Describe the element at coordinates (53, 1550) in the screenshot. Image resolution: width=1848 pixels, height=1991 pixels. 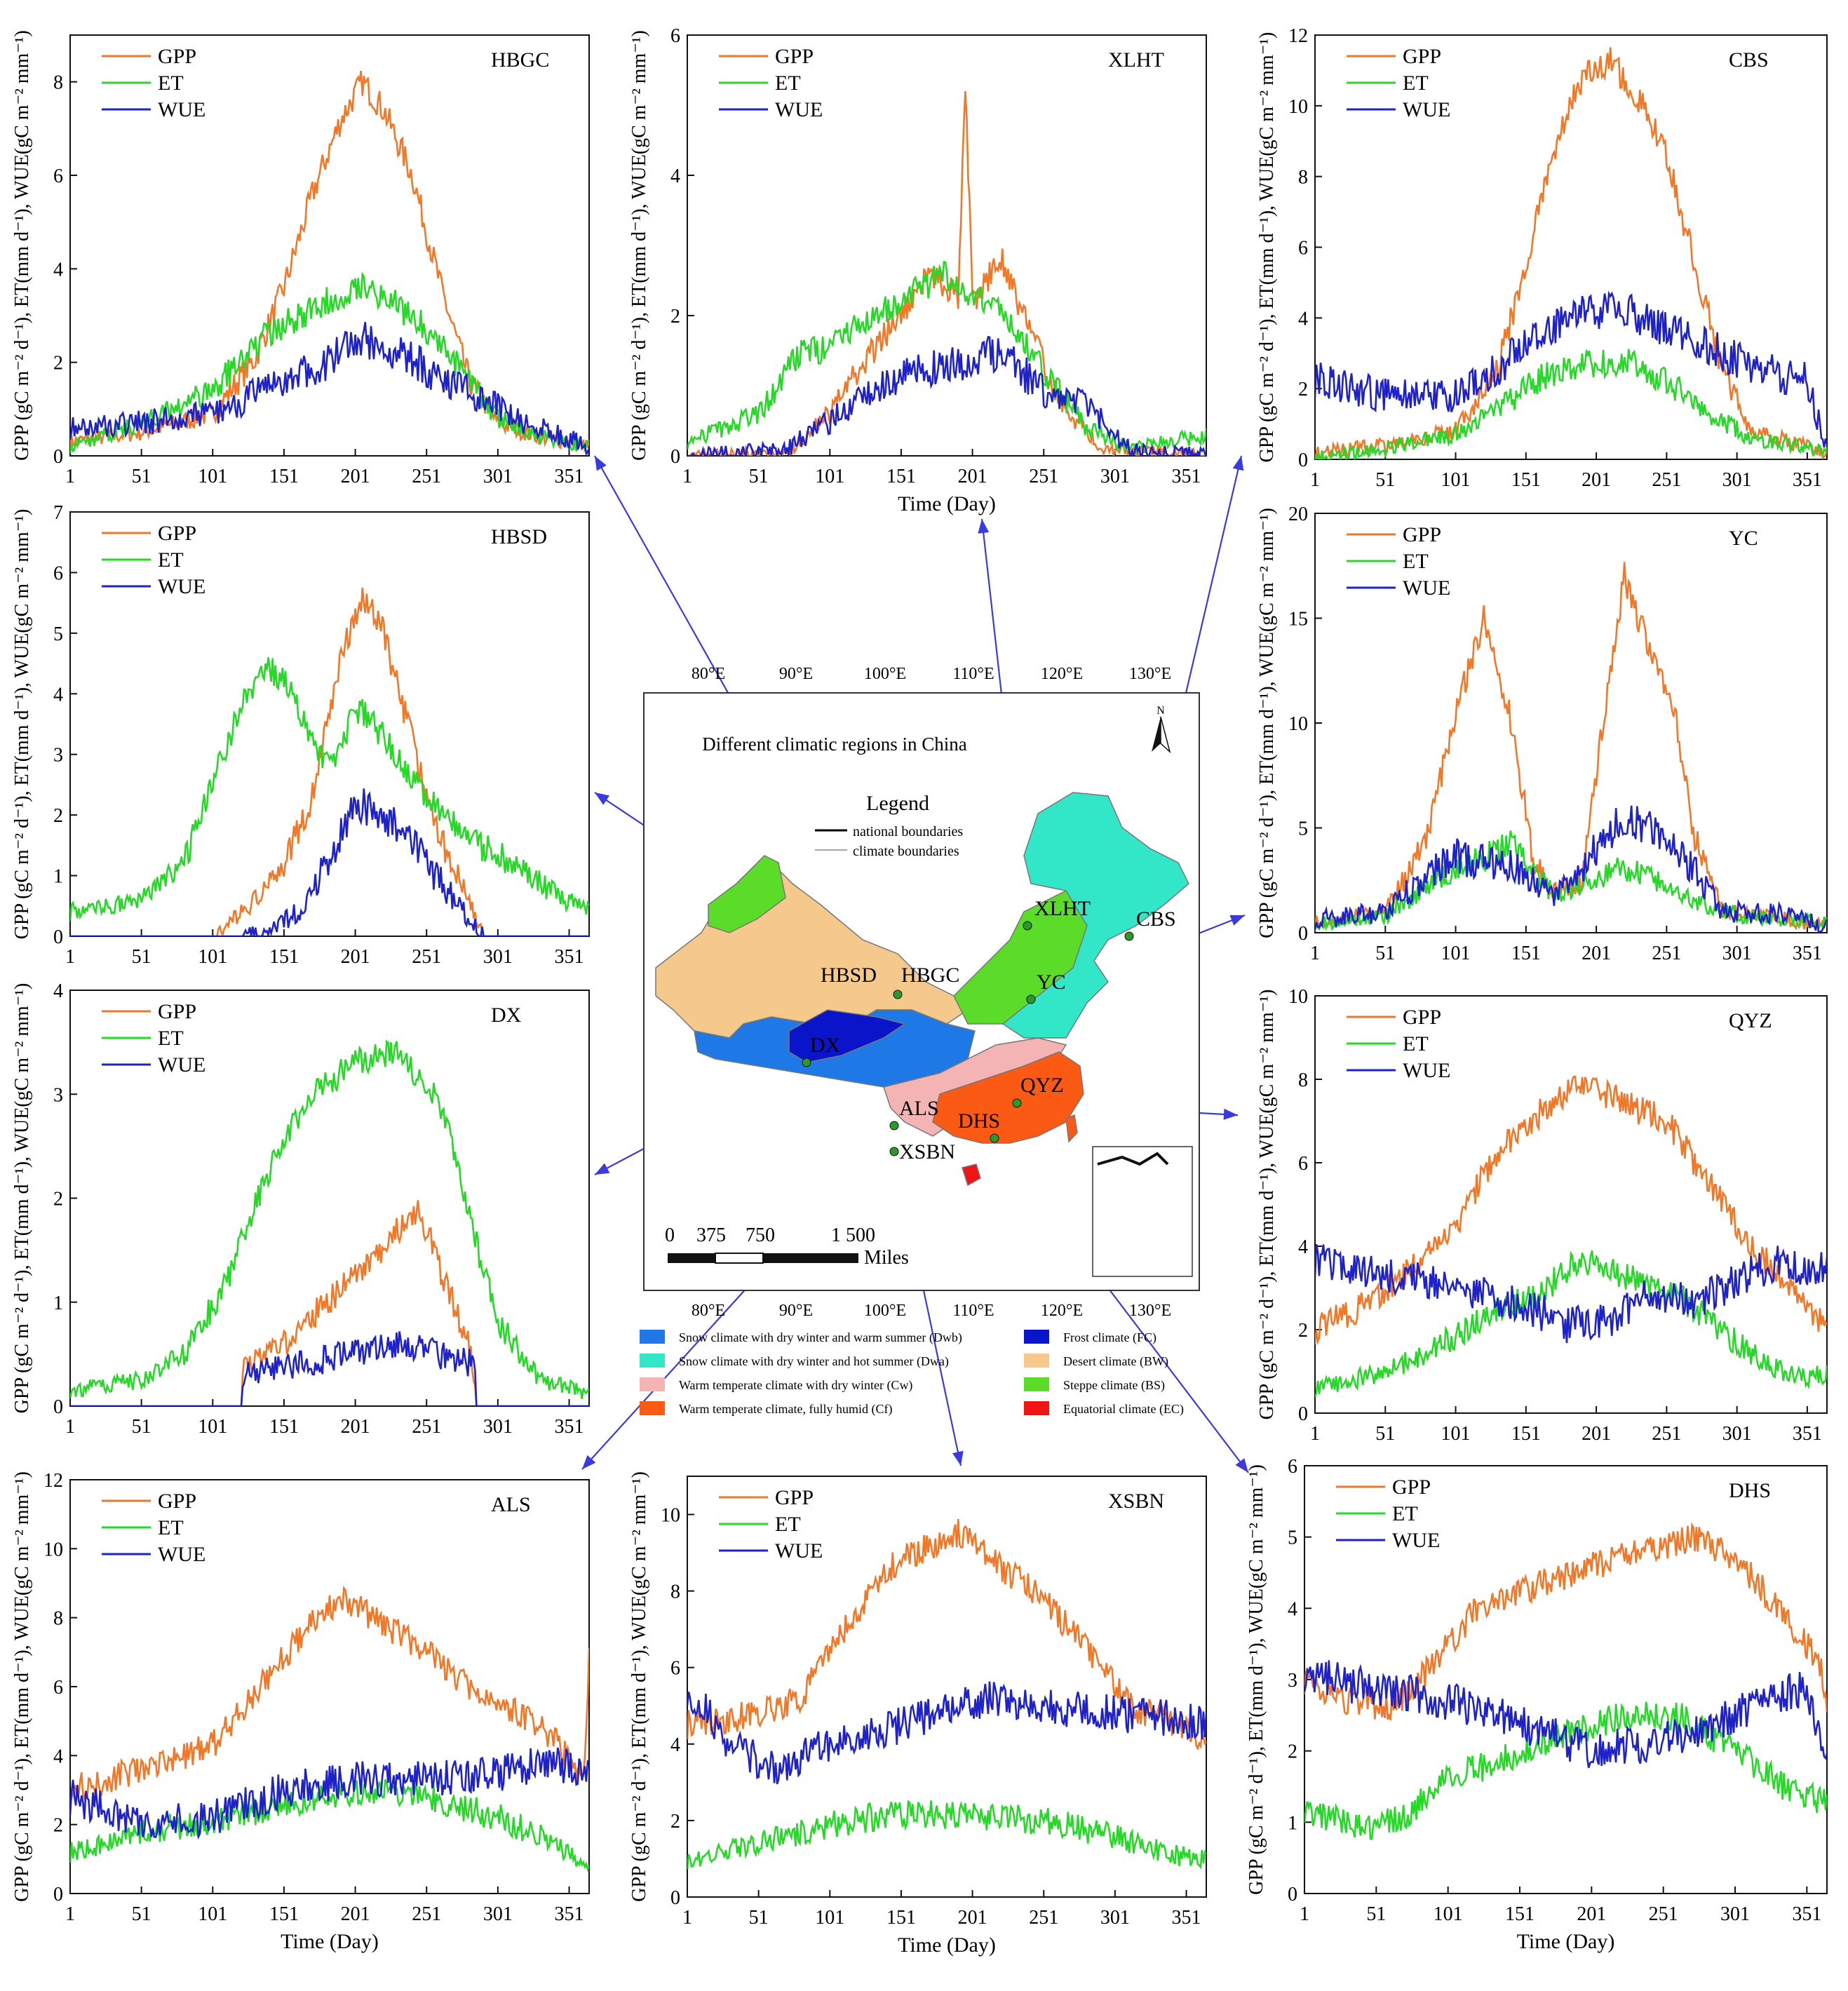
I see `y-tick-label: 10` at that location.